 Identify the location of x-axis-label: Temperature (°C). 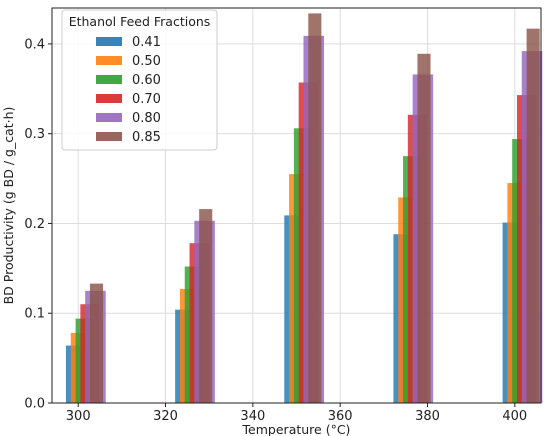
(296, 429).